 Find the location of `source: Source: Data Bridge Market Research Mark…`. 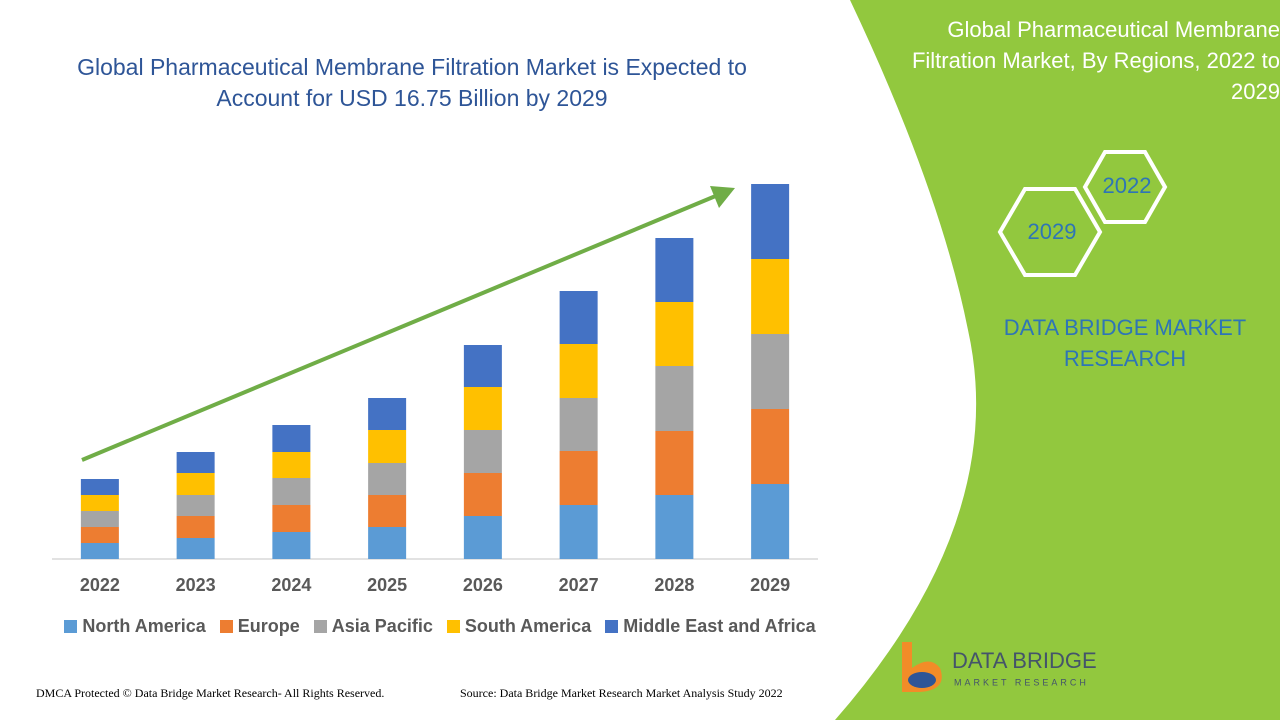

source: Source: Data Bridge Market Research Mark… is located at coordinates (621, 693).